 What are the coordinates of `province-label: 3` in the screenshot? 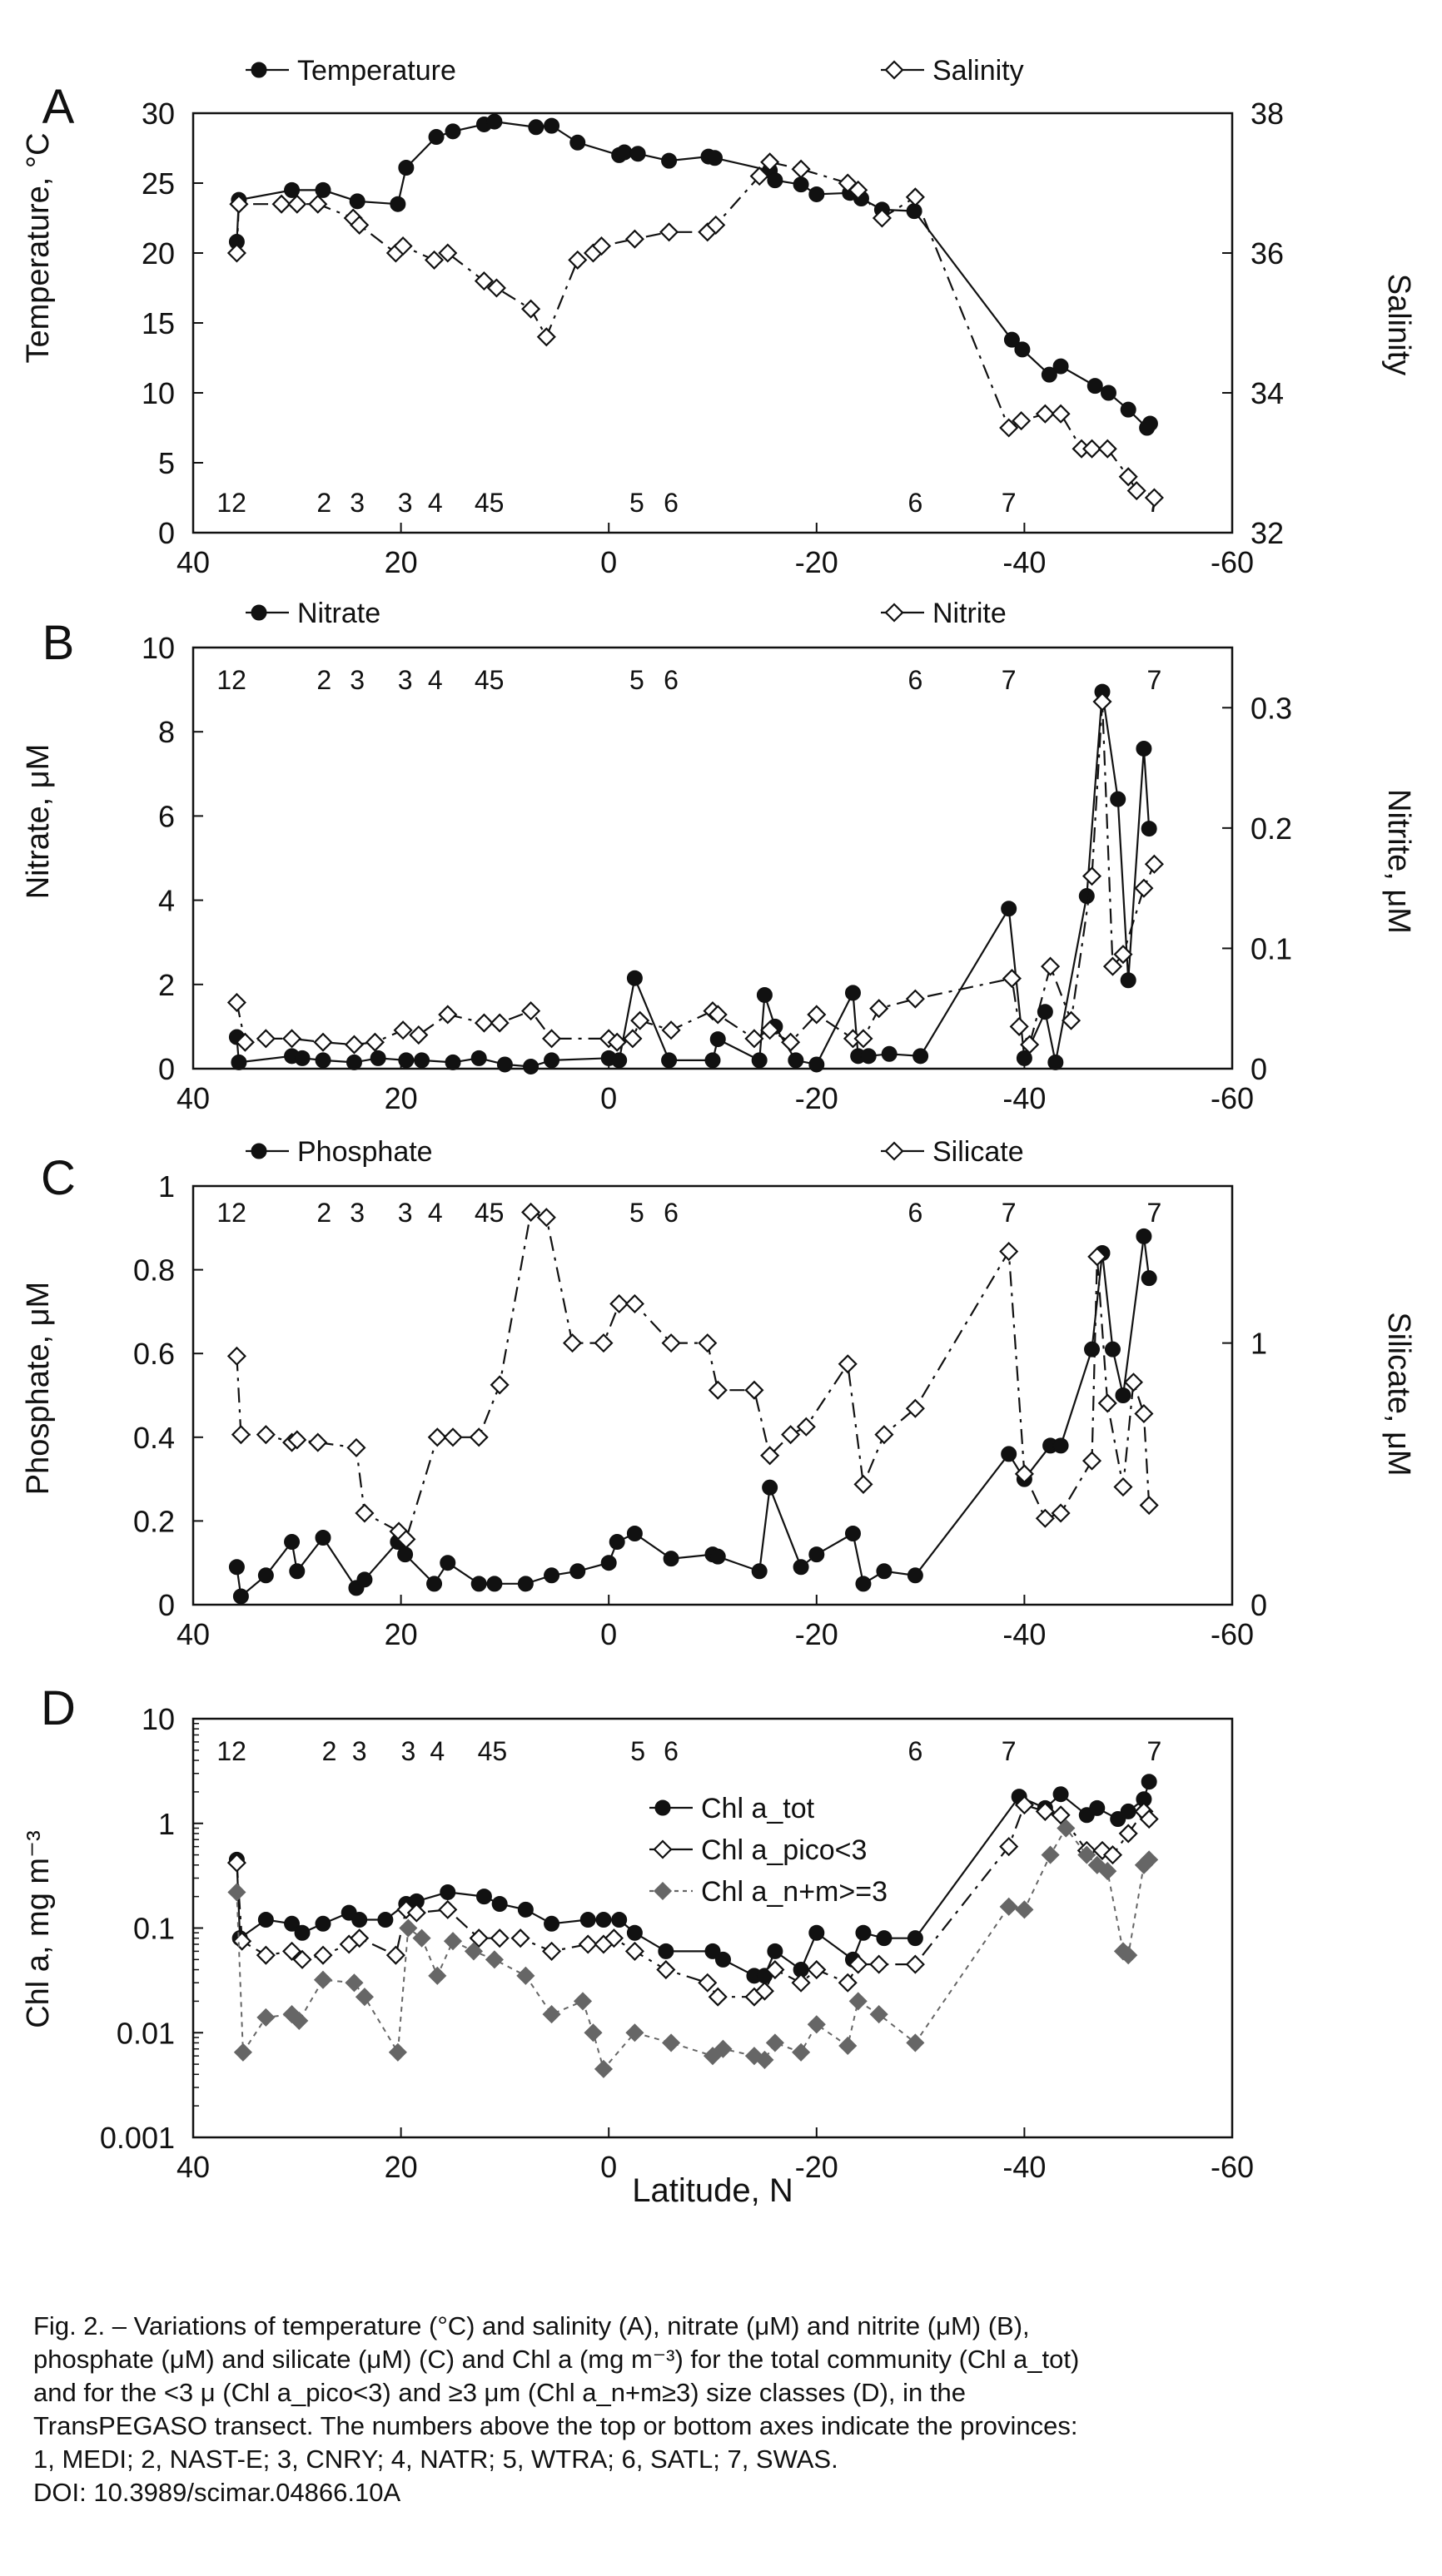 It's located at (405, 680).